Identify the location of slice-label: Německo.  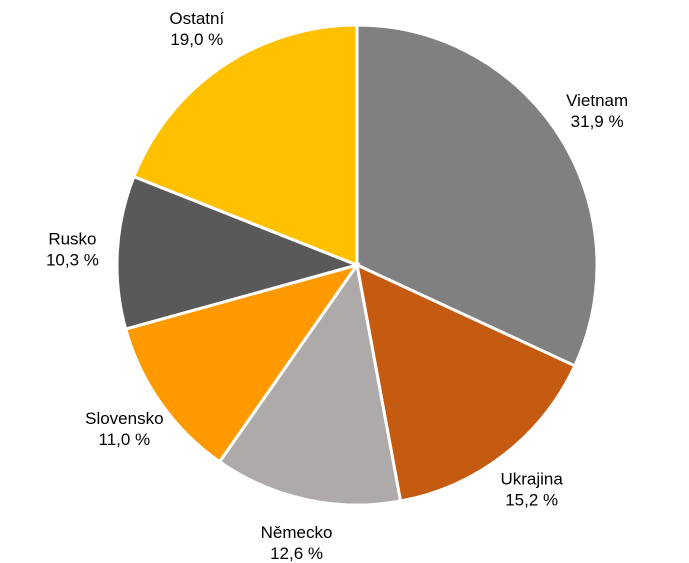
(297, 532).